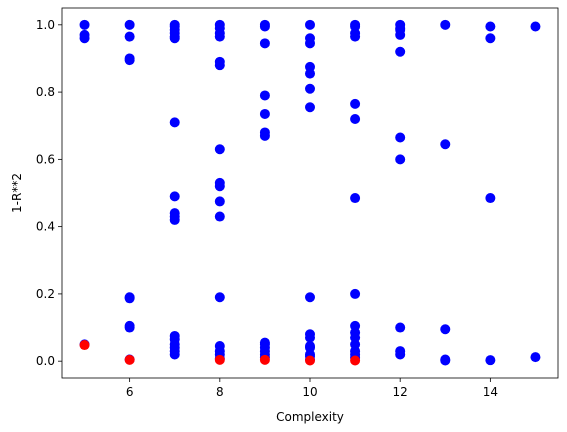 The height and width of the screenshot is (432, 567). Describe the element at coordinates (49, 193) in the screenshot. I see `y-axis: 0.0 0.2 0.4 0.6 0.8 1.0` at that location.